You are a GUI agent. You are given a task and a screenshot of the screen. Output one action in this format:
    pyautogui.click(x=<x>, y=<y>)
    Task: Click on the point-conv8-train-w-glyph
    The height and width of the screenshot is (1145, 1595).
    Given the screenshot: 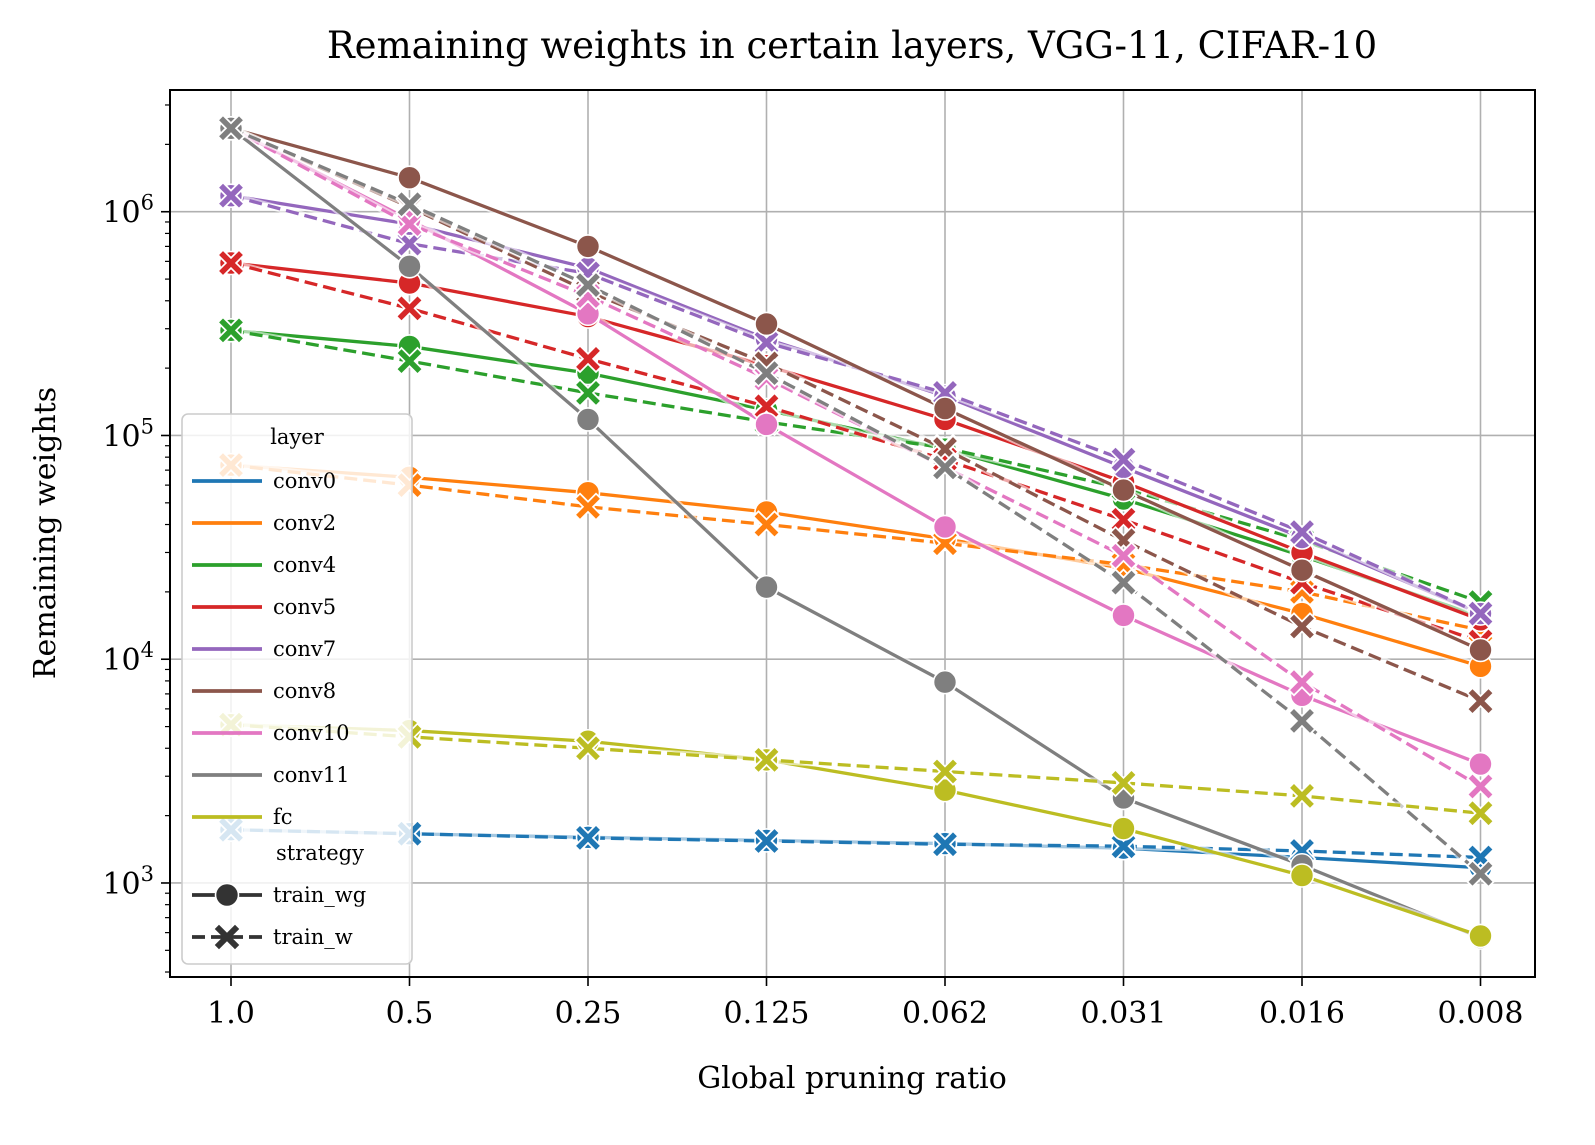 What is the action you would take?
    pyautogui.click(x=1302, y=626)
    